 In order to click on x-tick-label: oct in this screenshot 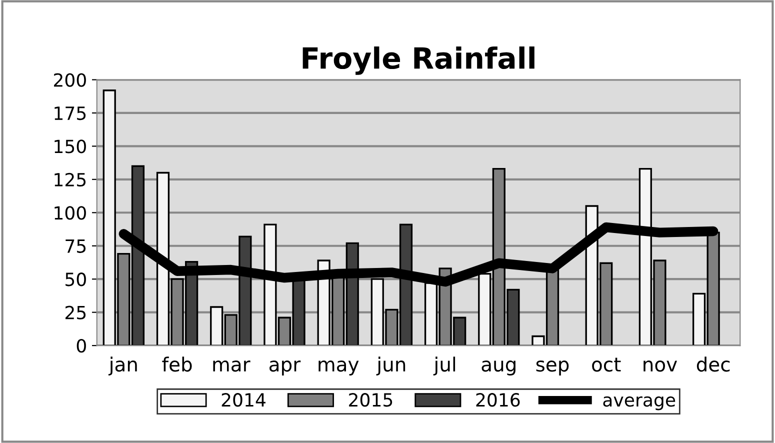, I will do `click(606, 365)`.